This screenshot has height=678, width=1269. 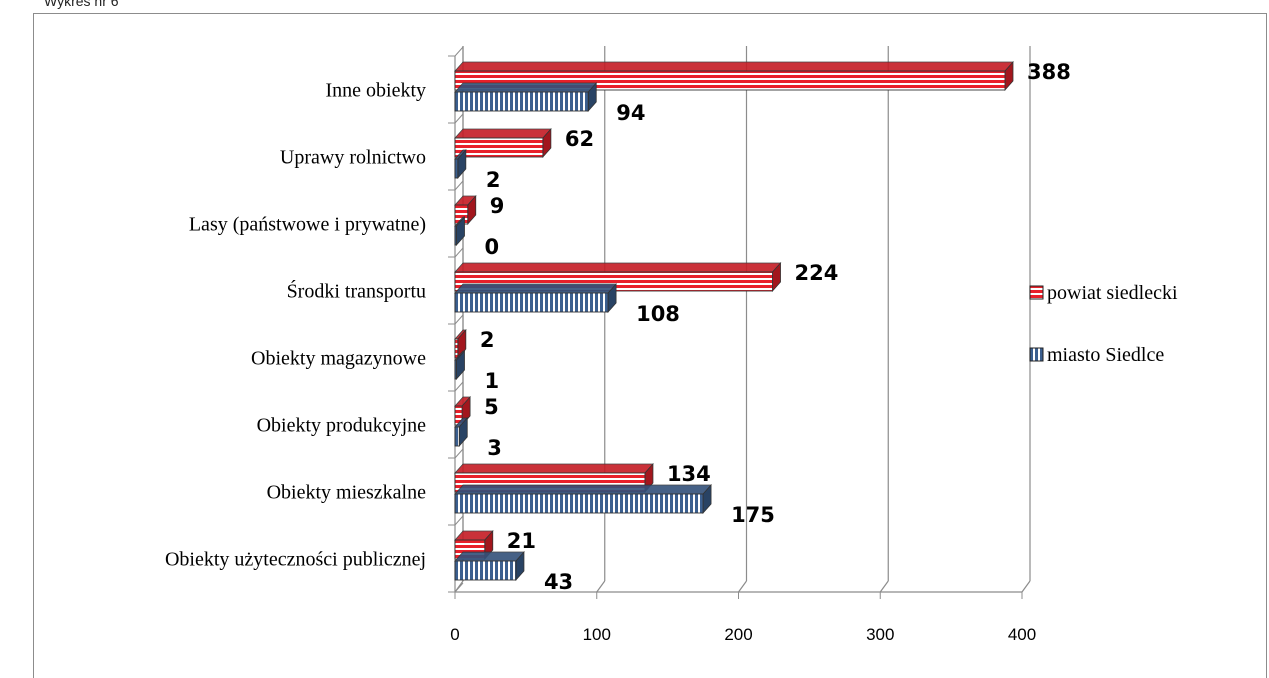 I want to click on legend-label-1: miasto Siedlce, so click(x=1105, y=355).